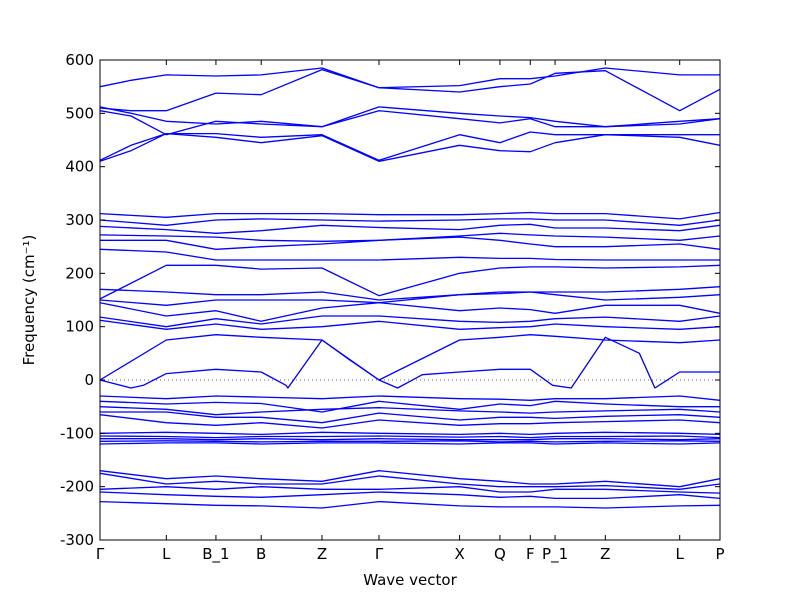 The image size is (800, 600). What do you see at coordinates (410, 580) in the screenshot?
I see `x-axis-label: Wave vector` at bounding box center [410, 580].